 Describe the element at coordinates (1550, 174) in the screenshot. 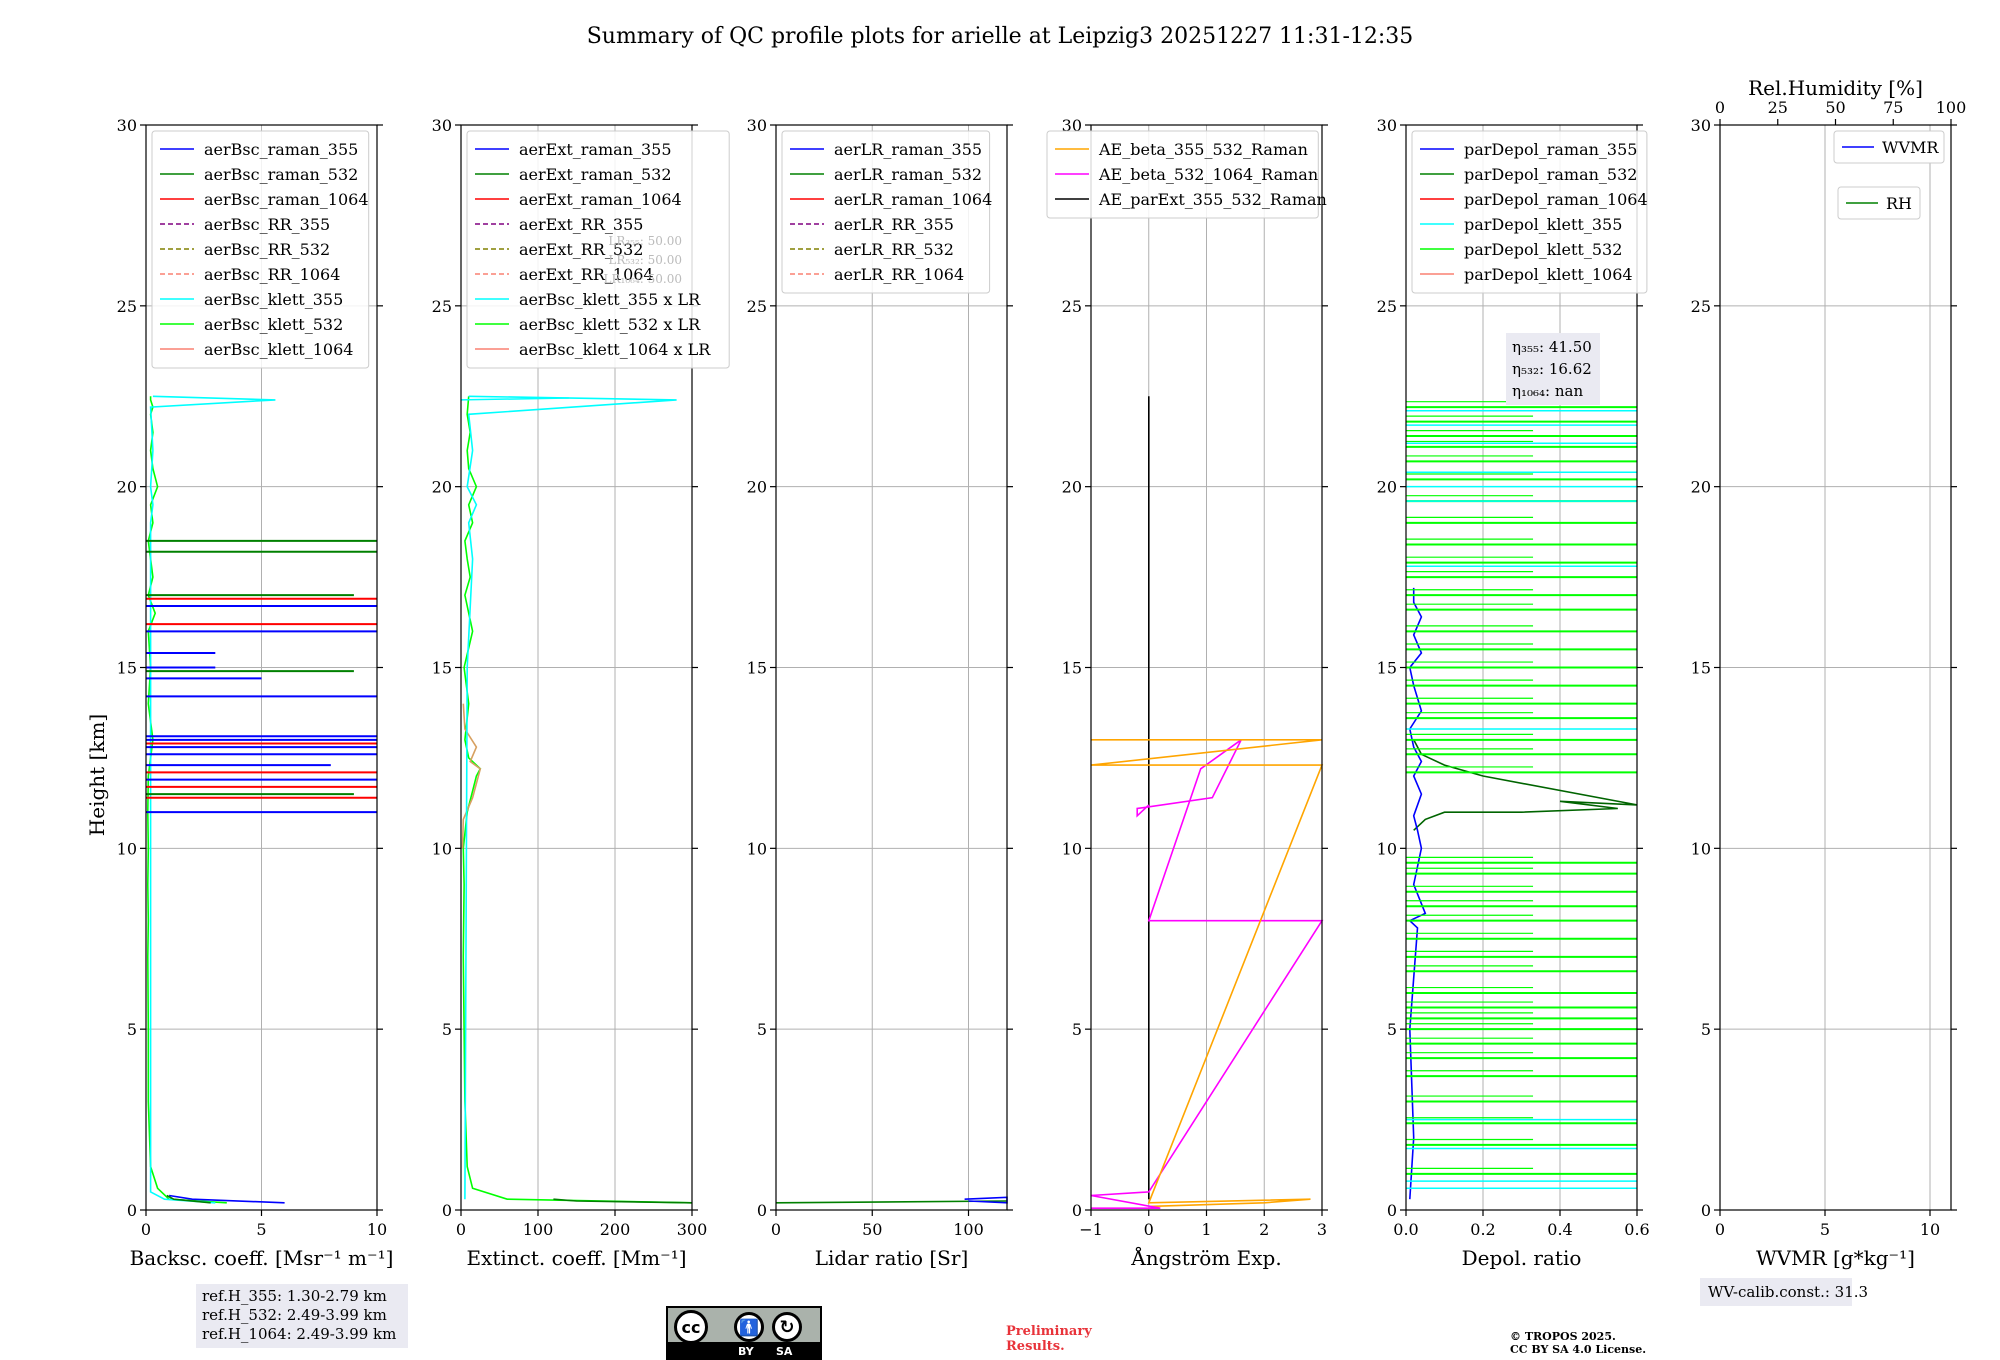

I see `legend-label: parDepol_raman_532` at that location.